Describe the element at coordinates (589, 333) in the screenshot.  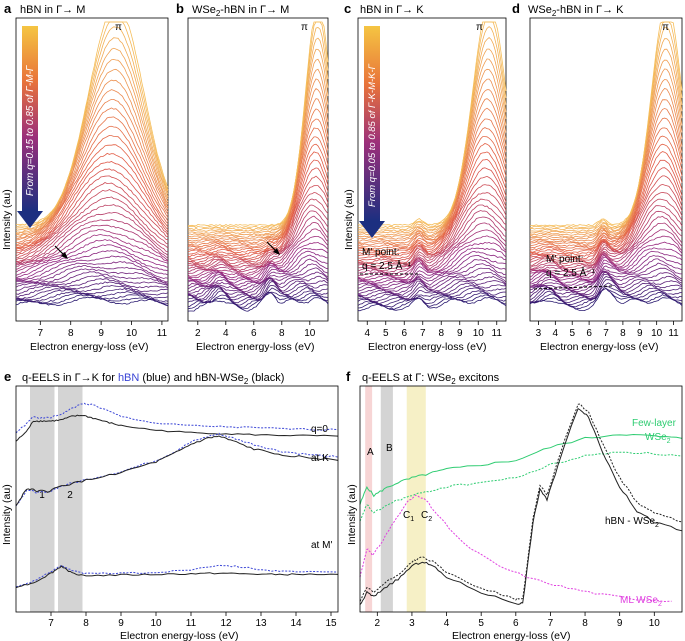
I see `tick-label-d-3: 6` at that location.